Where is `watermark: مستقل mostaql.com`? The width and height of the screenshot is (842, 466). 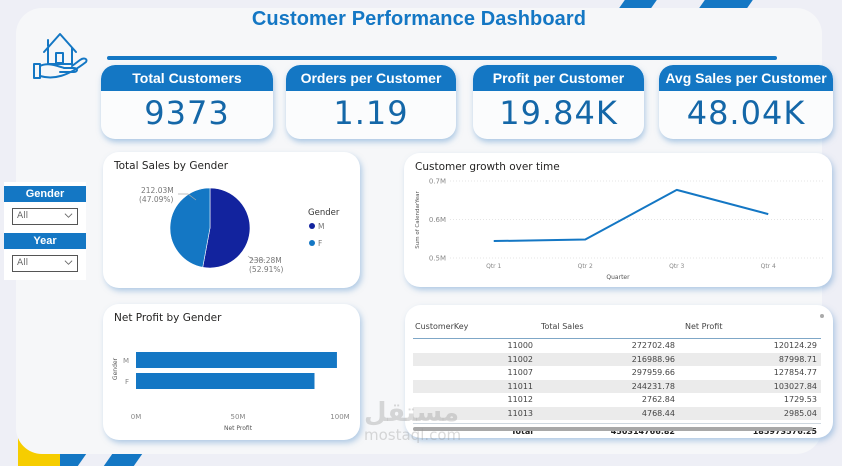 watermark: مستقل mostaql.com is located at coordinates (413, 422).